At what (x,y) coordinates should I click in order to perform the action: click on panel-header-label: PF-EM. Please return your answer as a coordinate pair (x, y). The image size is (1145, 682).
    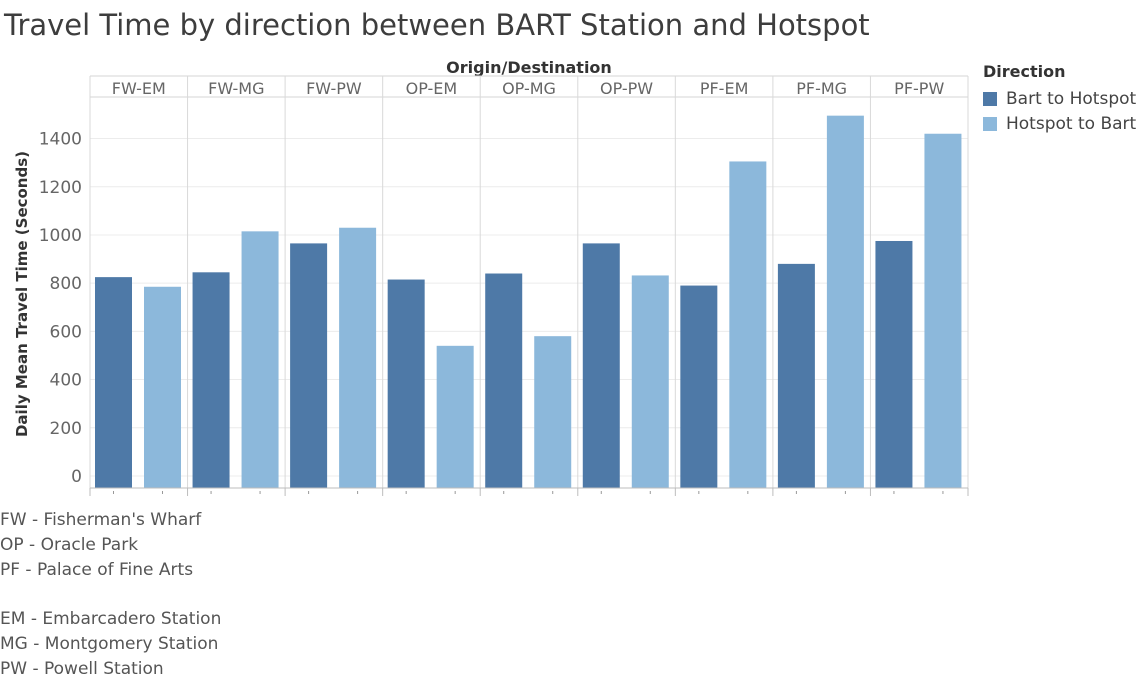
    Looking at the image, I should click on (724, 88).